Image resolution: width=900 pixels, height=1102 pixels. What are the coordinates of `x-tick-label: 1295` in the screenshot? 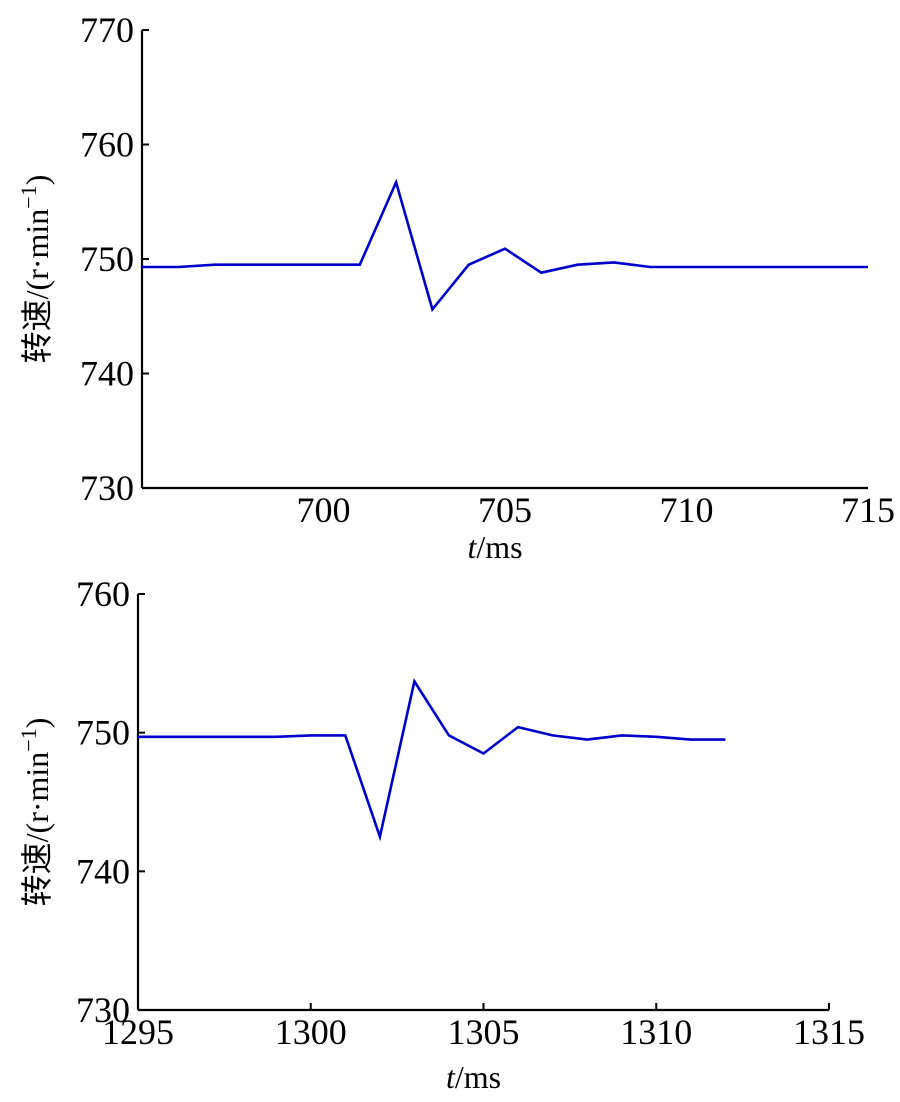 It's located at (138, 1032).